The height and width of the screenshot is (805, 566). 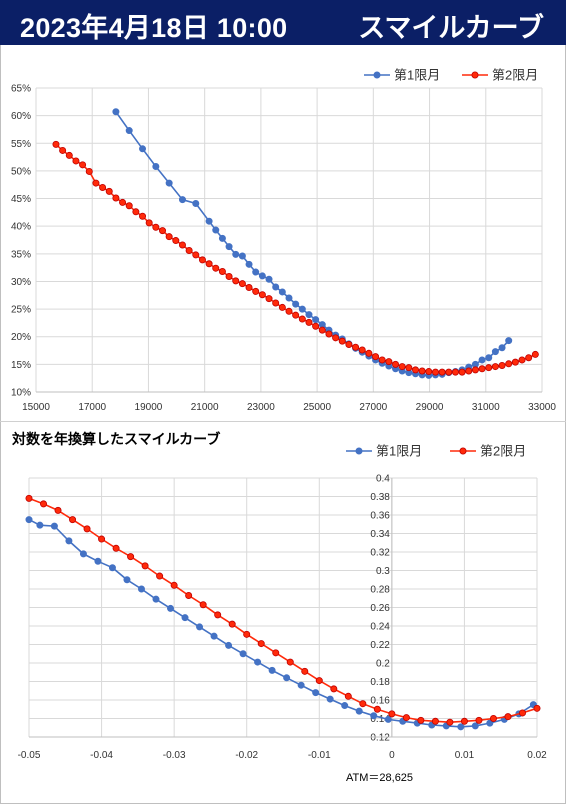 I want to click on x-tick-label: 19000, so click(x=149, y=407).